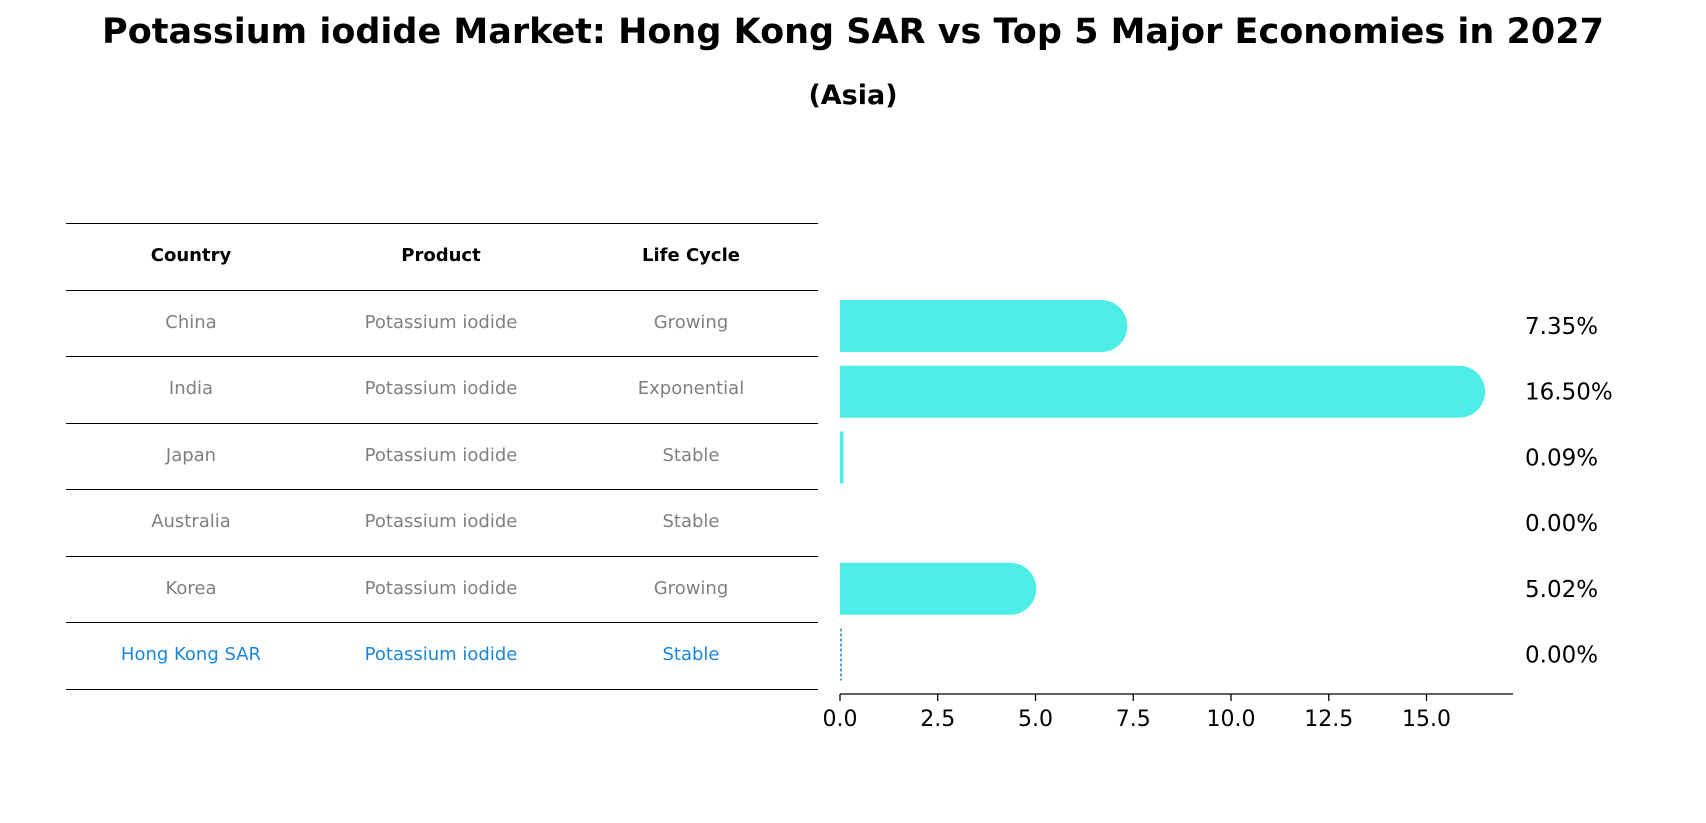  I want to click on table-cell-country: China, so click(191, 322).